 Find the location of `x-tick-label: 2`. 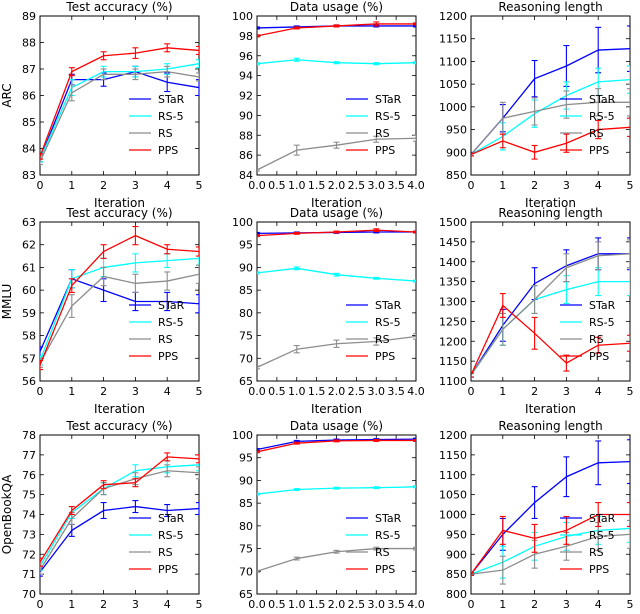

x-tick-label: 2 is located at coordinates (534, 604).